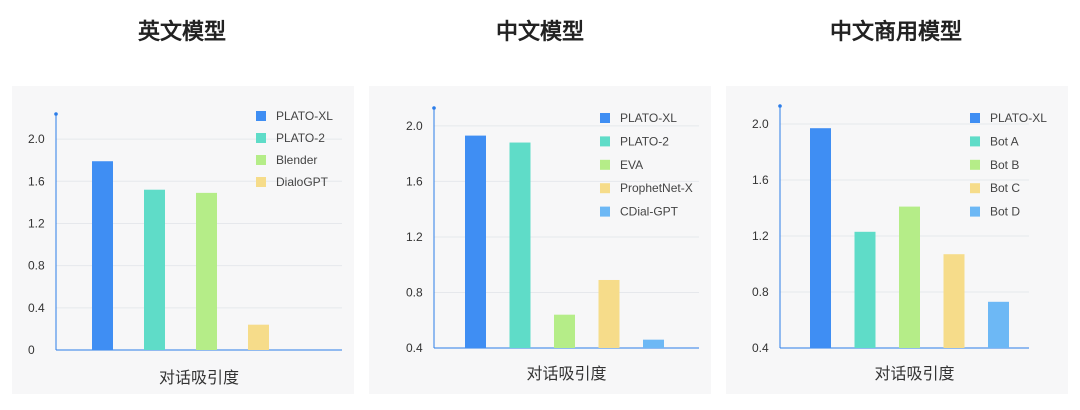 The width and height of the screenshot is (1080, 410). I want to click on legend-label: CDial-GPT, so click(649, 212).